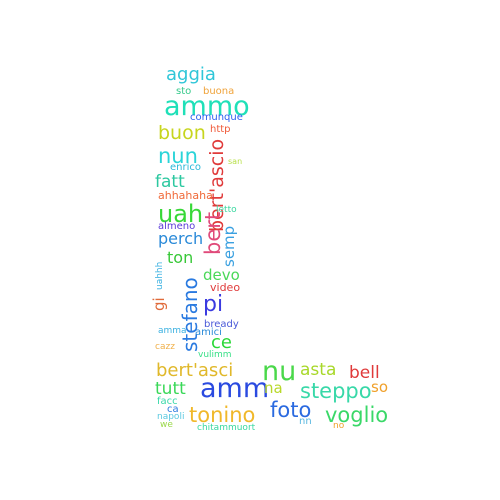 The height and width of the screenshot is (500, 500). What do you see at coordinates (213, 234) in the screenshot?
I see `word-bert: bert` at bounding box center [213, 234].